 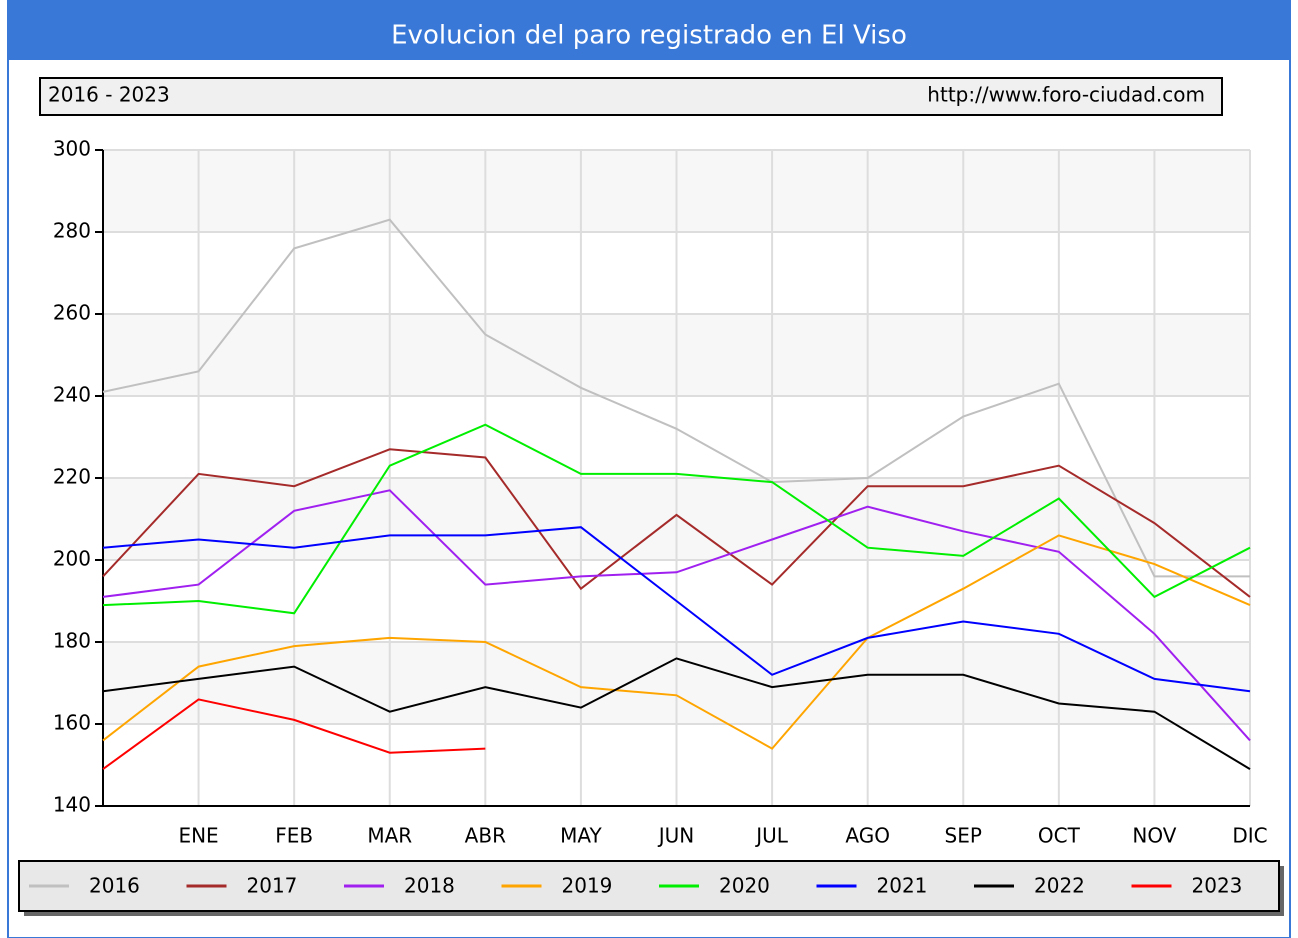 I want to click on subtitle-box, so click(x=631, y=96).